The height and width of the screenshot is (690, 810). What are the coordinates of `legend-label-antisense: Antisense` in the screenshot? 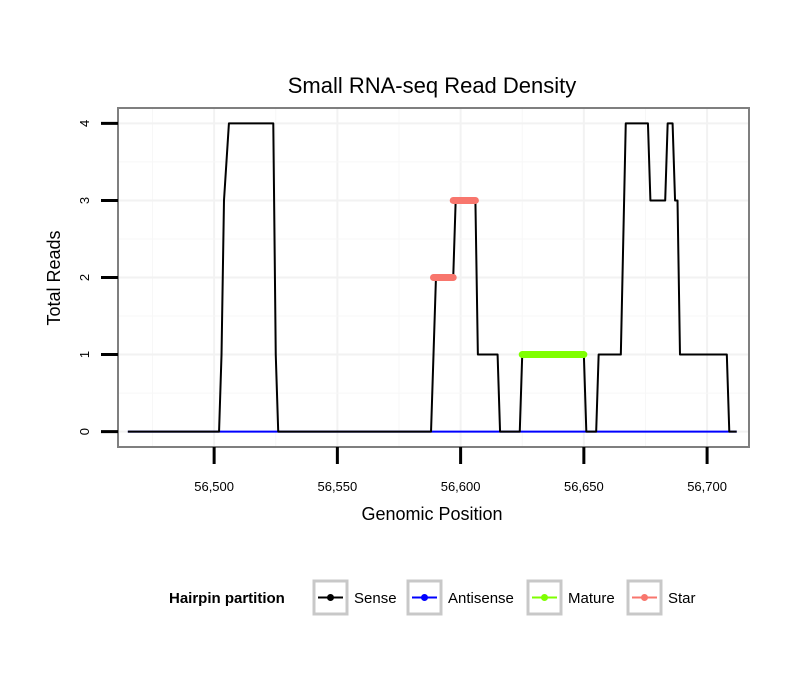 It's located at (481, 598).